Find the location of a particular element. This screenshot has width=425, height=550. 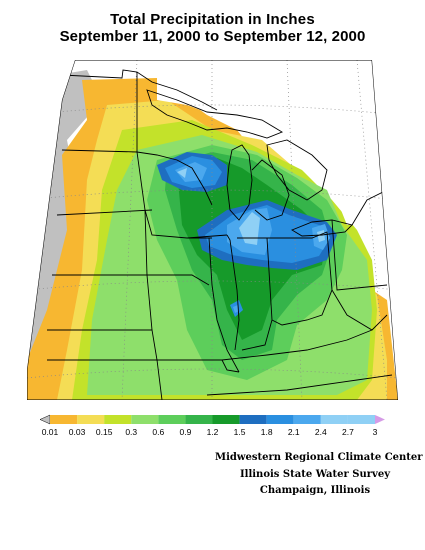

credit-line-2: Illinois State Water Survey is located at coordinates (315, 474).